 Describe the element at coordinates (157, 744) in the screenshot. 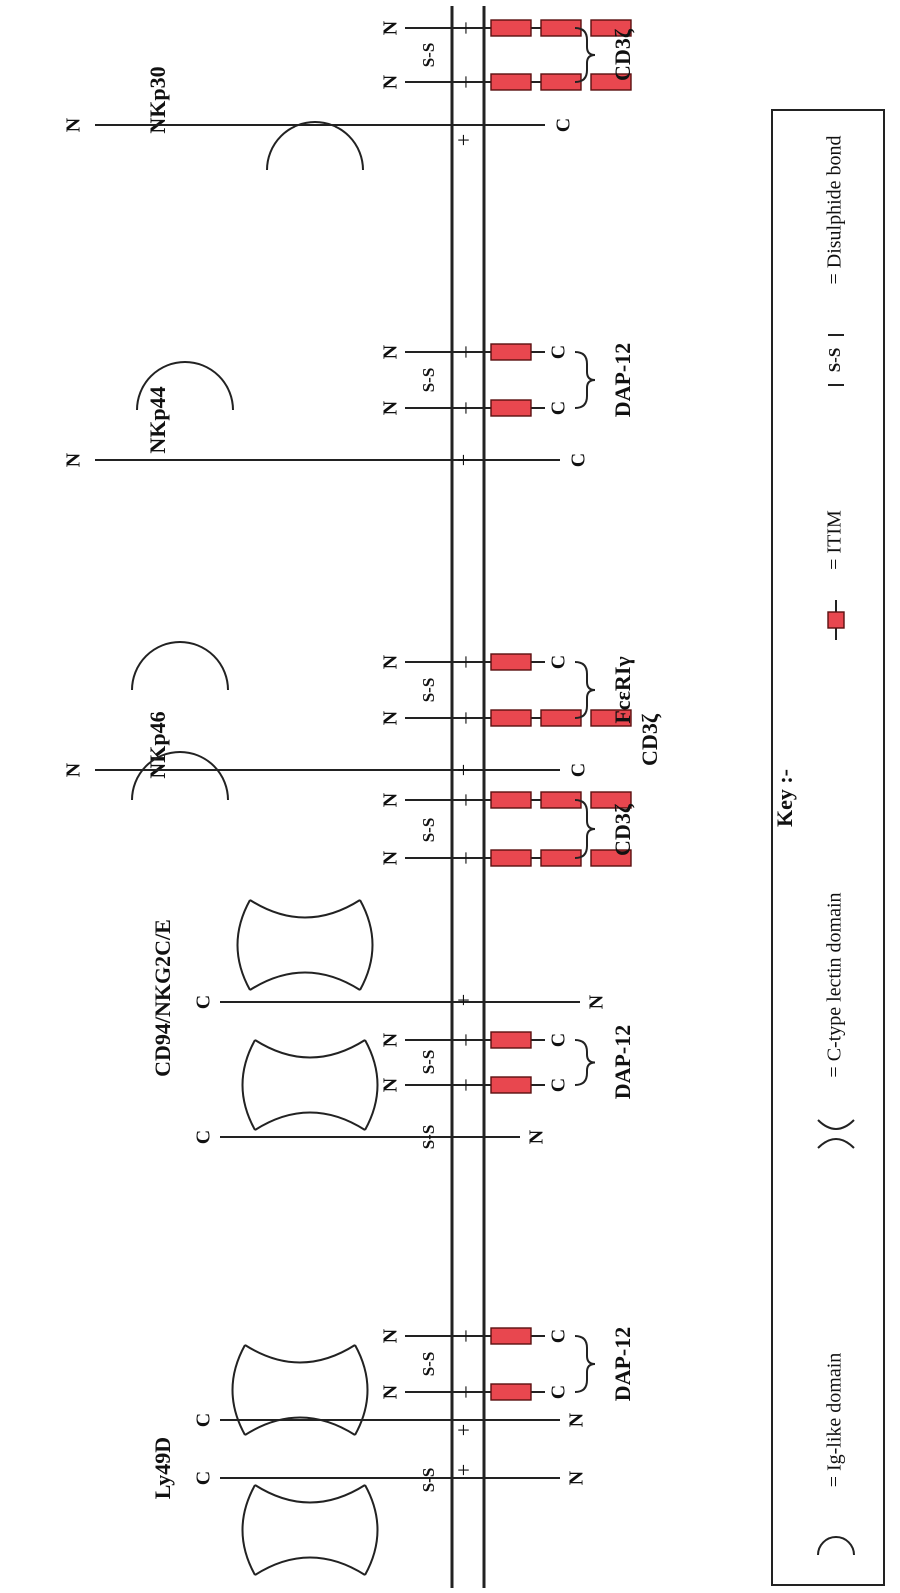

I see `receptor-label-nkp46: NKp46` at that location.